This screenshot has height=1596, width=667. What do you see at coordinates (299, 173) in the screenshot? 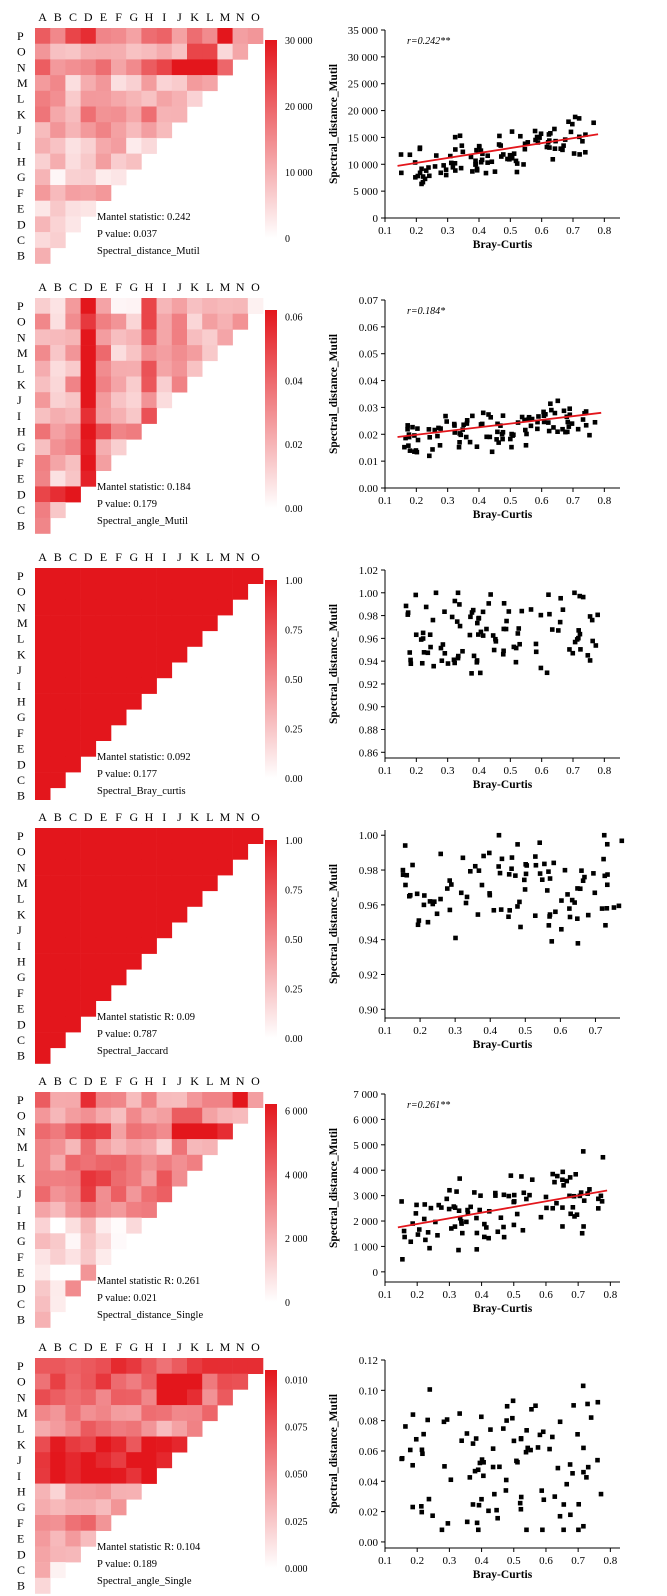
I see `colorbar-tick-label: 10 000` at bounding box center [299, 173].